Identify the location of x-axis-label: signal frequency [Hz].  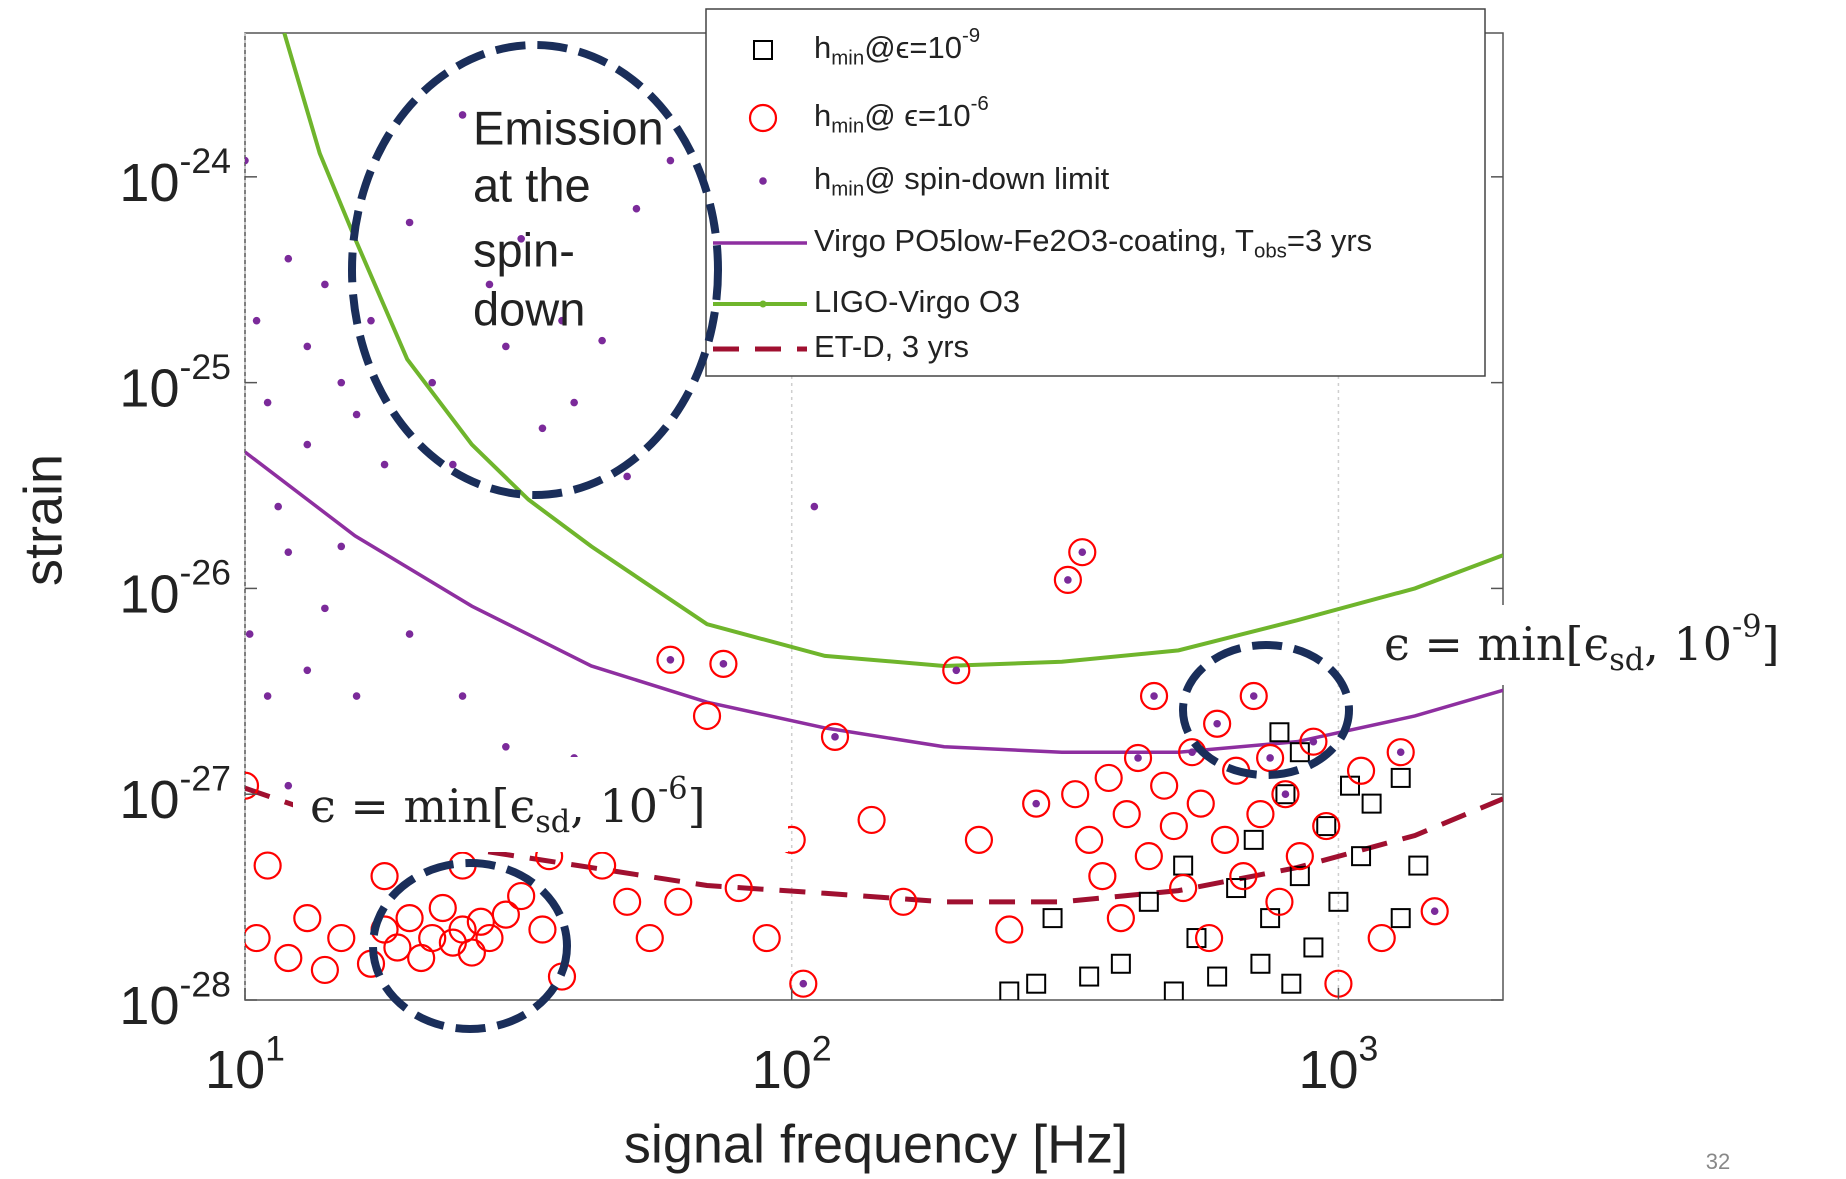
(876, 1144).